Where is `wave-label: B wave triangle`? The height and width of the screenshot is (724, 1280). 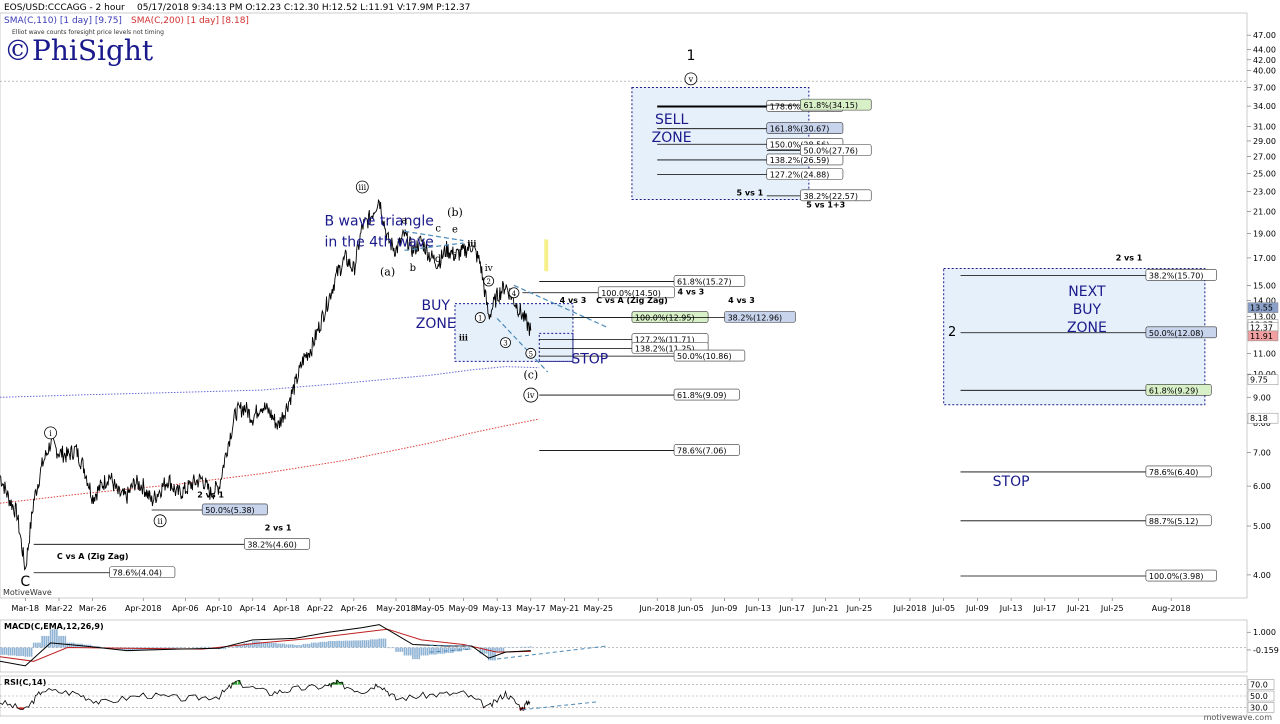 wave-label: B wave triangle is located at coordinates (378, 222).